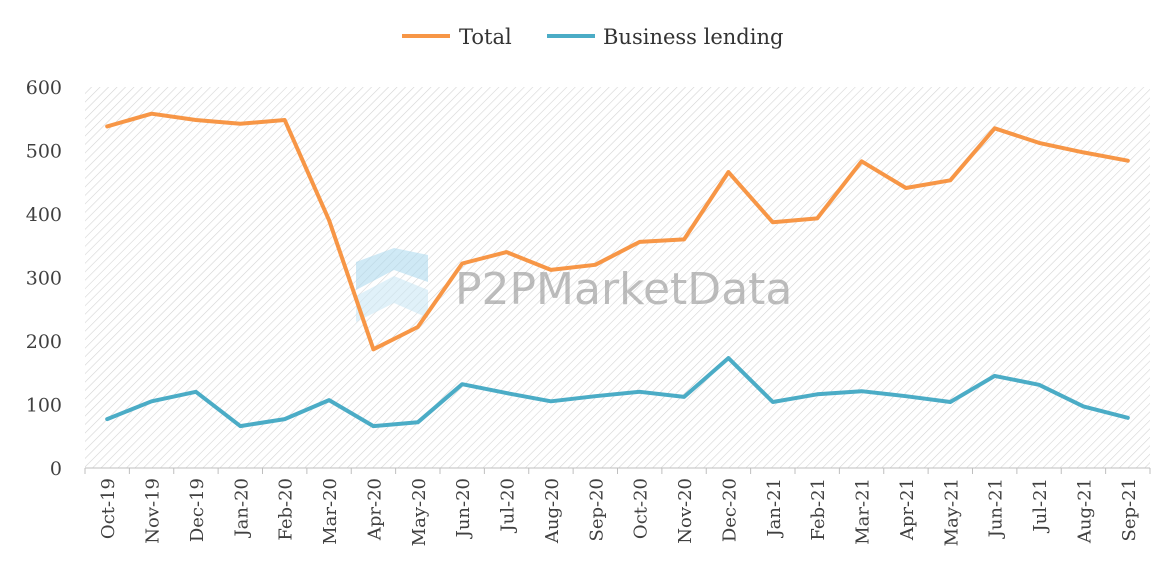 This screenshot has height=574, width=1174. I want to click on x-tick-label: Jan-21, so click(774, 508).